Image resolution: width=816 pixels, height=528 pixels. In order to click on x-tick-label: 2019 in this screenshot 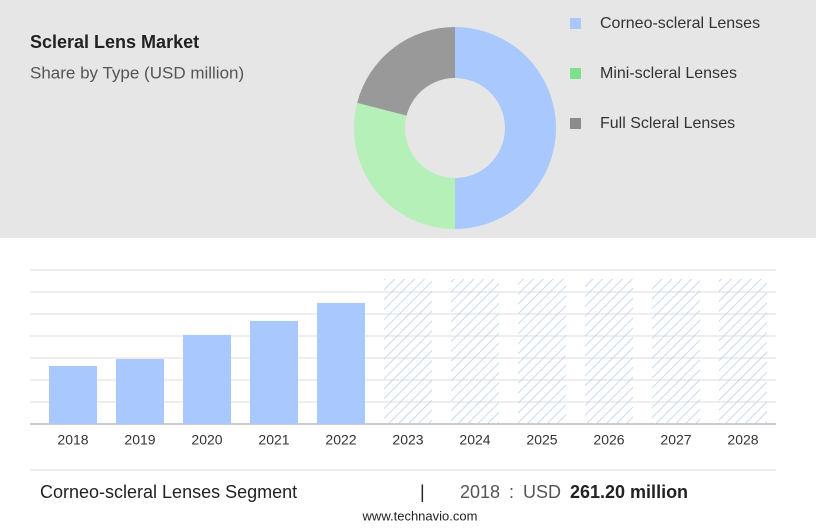, I will do `click(139, 440)`.